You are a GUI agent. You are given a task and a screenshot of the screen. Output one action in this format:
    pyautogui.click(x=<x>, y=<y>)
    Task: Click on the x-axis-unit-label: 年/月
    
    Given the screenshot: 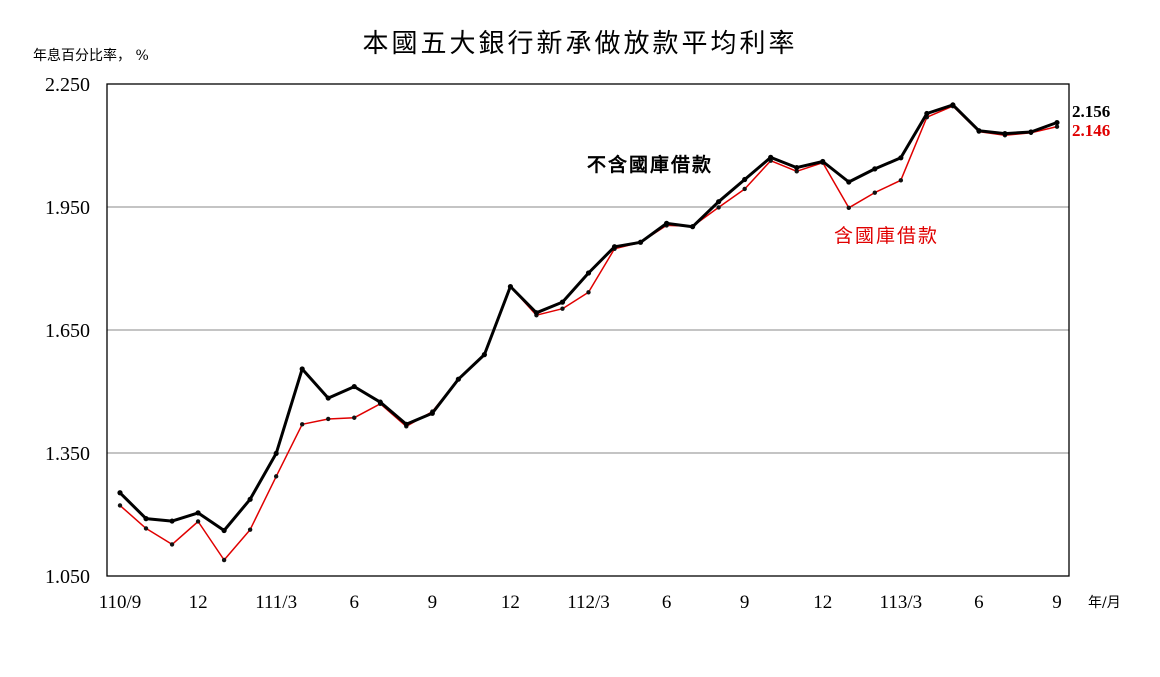 What is the action you would take?
    pyautogui.click(x=1104, y=603)
    